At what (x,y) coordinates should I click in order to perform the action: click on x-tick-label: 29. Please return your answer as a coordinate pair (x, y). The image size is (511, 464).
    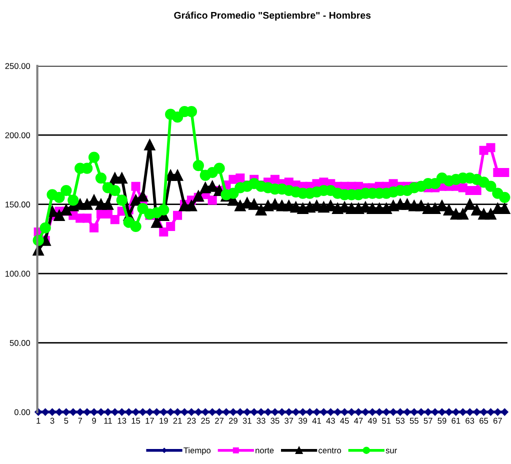
    Looking at the image, I should click on (233, 421).